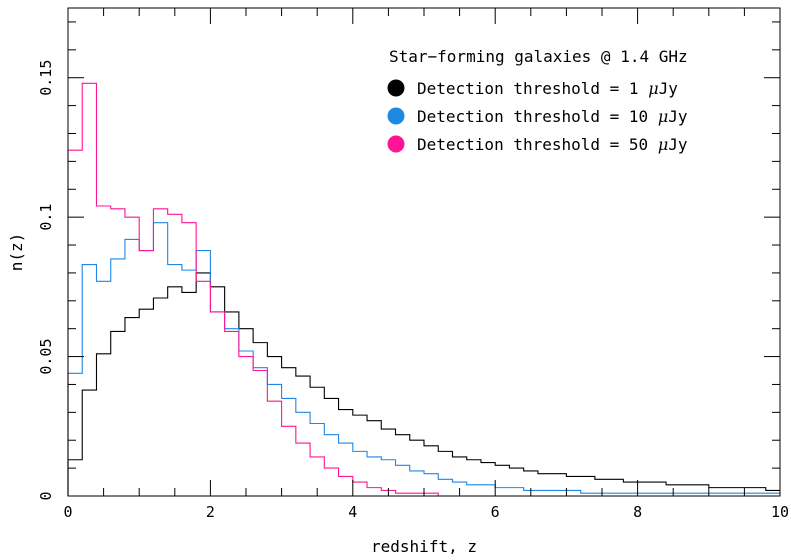 The image size is (791, 560). I want to click on y-tick-label: 0.05, so click(46, 357).